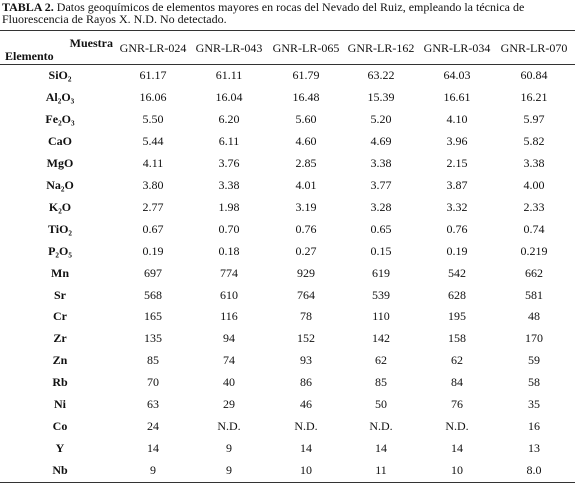 The height and width of the screenshot is (484, 575). I want to click on bottom-rule, so click(287, 482).